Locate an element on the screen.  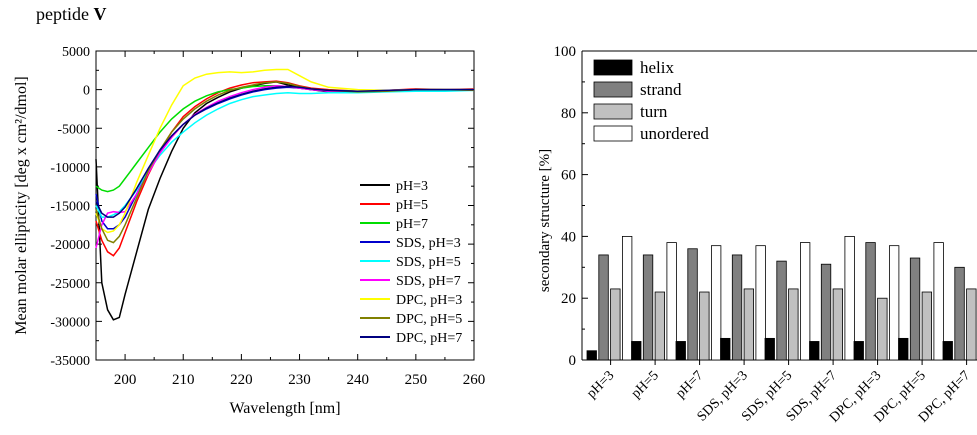
y-tick-label: -25000 is located at coordinates (70, 284).